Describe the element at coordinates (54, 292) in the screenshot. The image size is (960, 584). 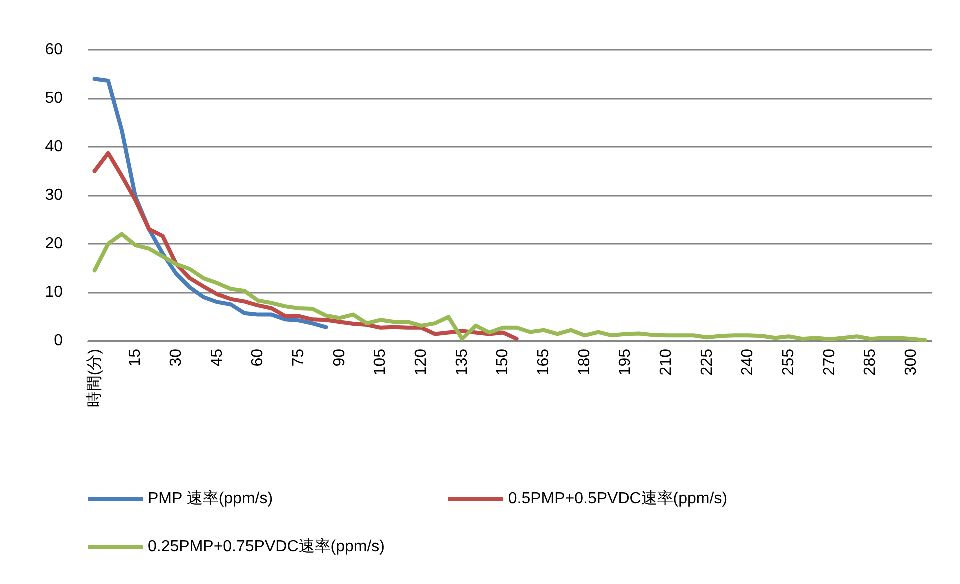
I see `y-tick-label: 10` at that location.